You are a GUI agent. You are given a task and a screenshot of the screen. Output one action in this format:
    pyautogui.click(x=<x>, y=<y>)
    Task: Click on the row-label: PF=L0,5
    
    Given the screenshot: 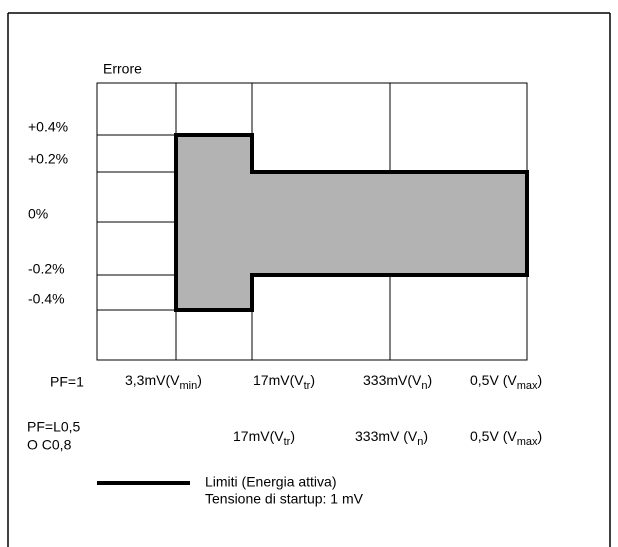 What is the action you would take?
    pyautogui.click(x=54, y=427)
    